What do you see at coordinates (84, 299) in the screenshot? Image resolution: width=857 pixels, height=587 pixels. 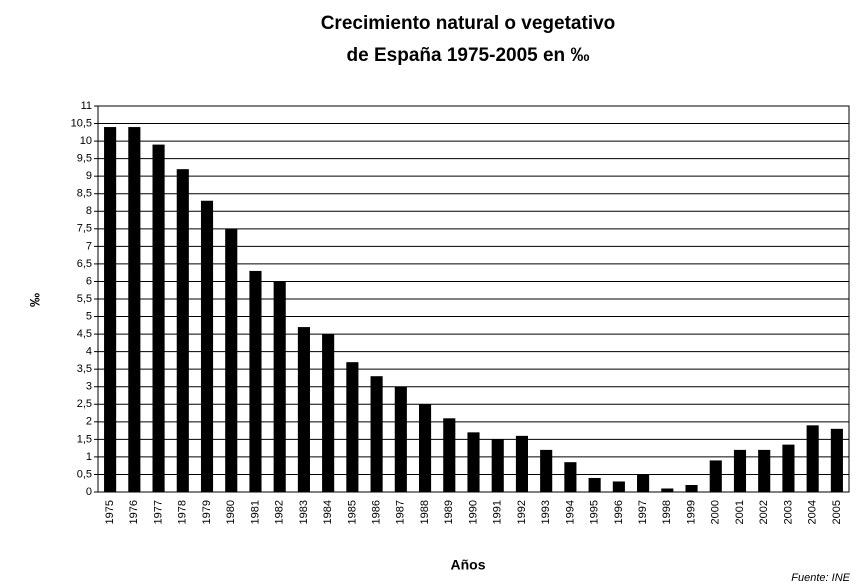 I see `y-tick-label: 5,5` at bounding box center [84, 299].